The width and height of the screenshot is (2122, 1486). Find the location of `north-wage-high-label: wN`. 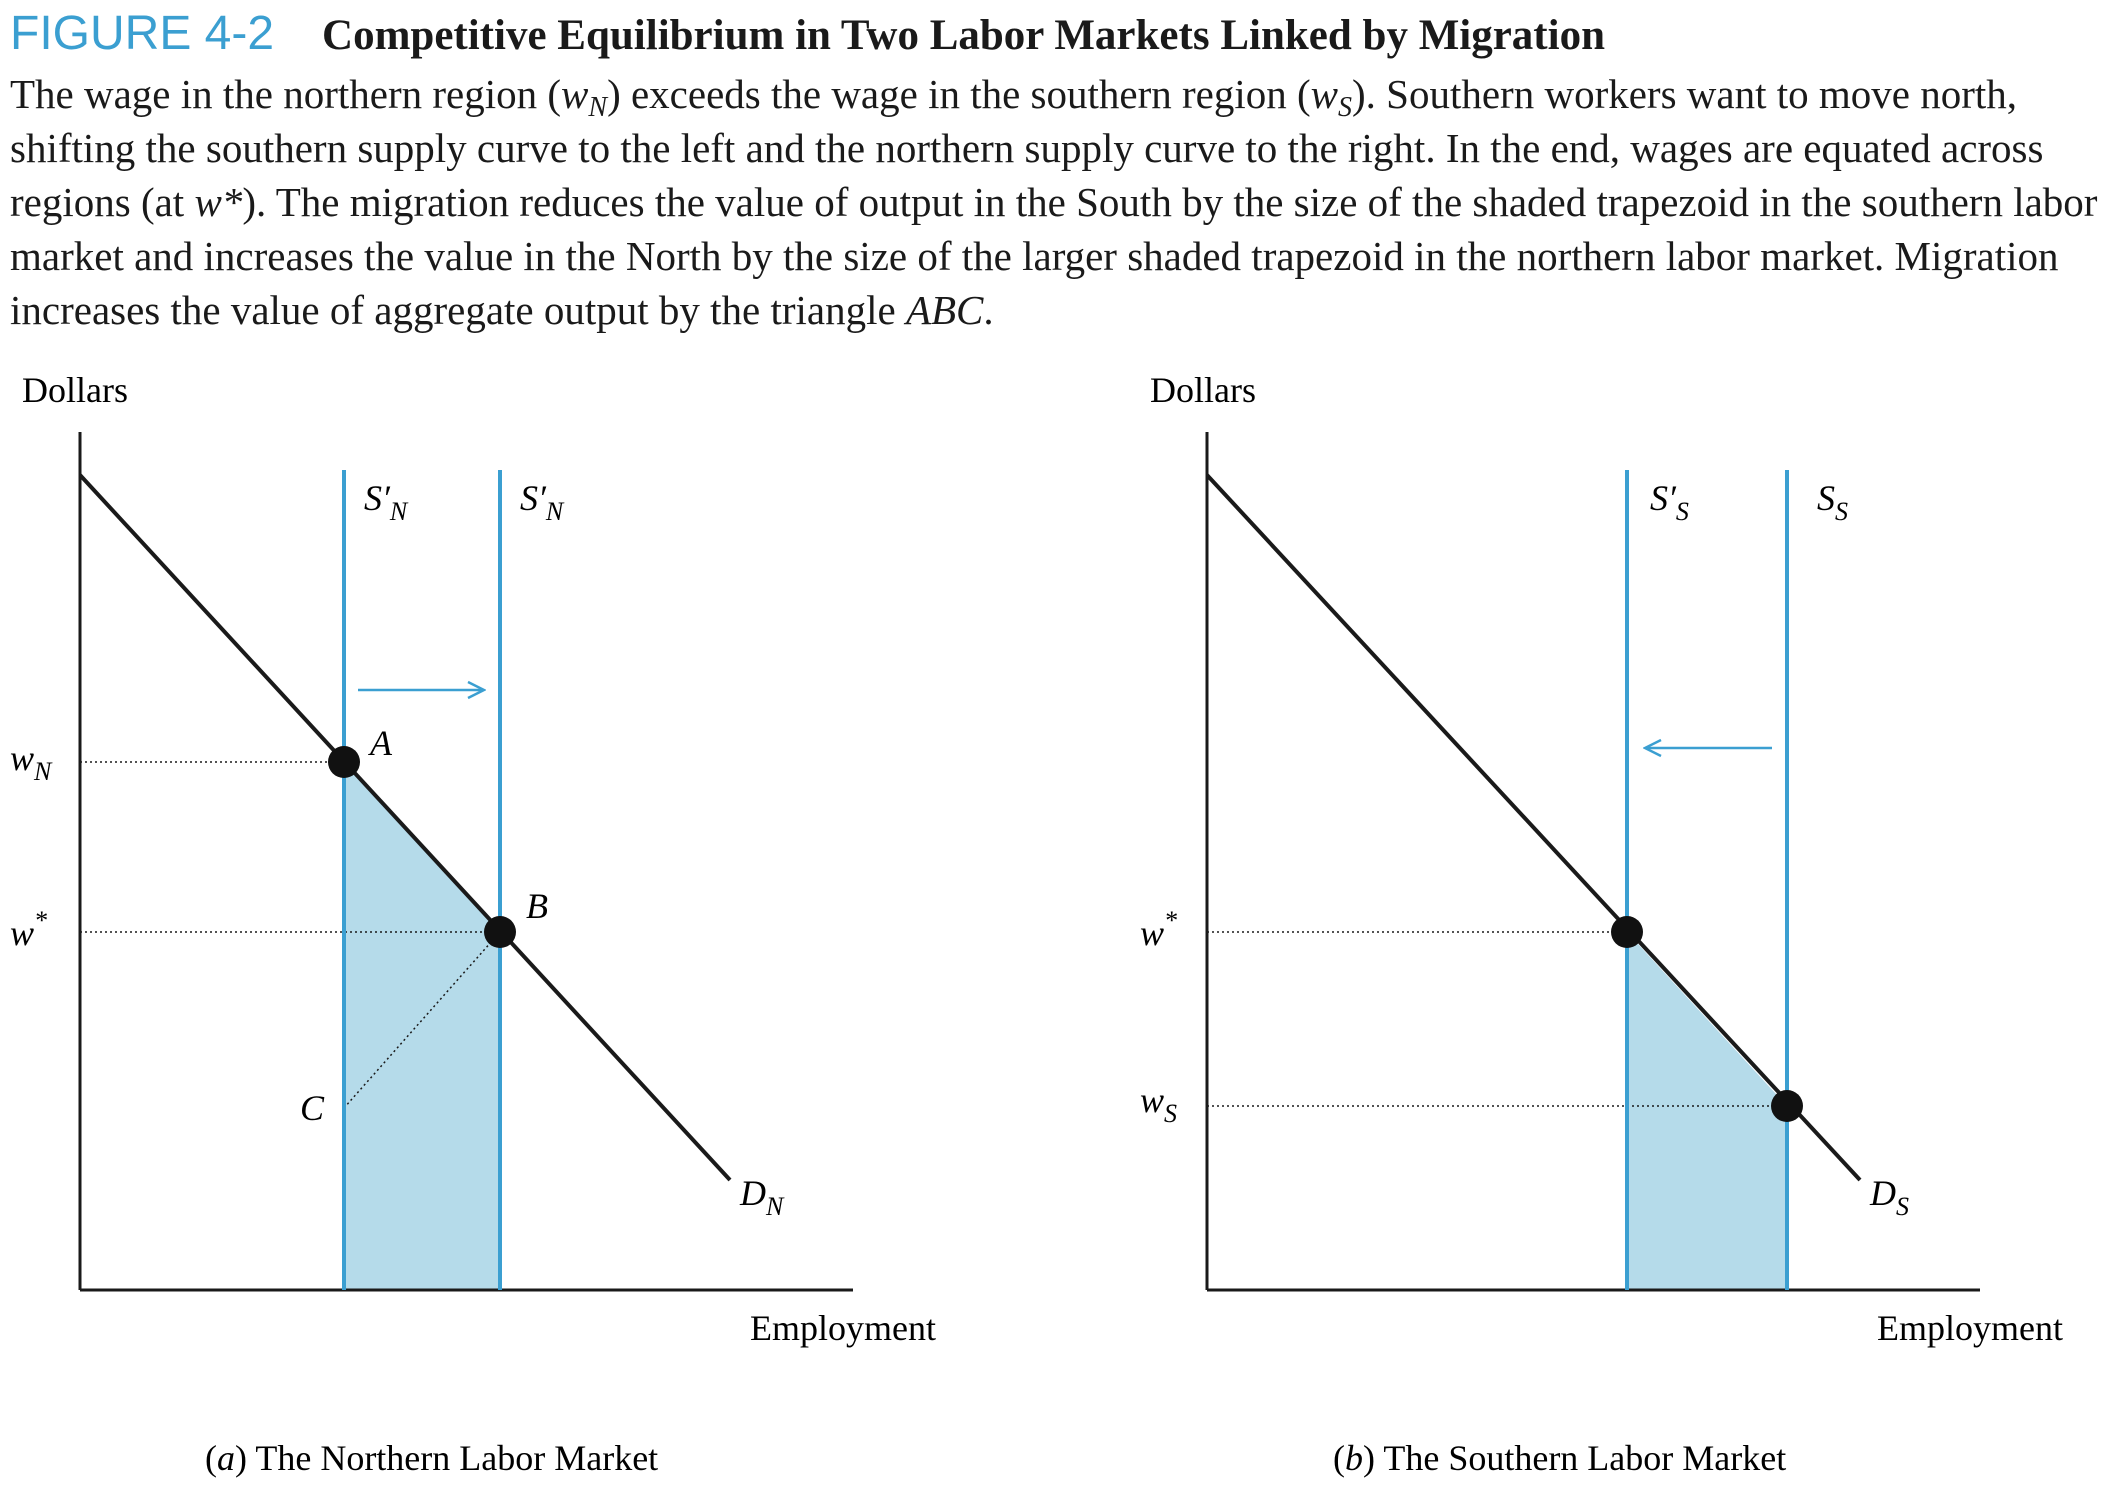

north-wage-high-label: wN is located at coordinates (31, 762).